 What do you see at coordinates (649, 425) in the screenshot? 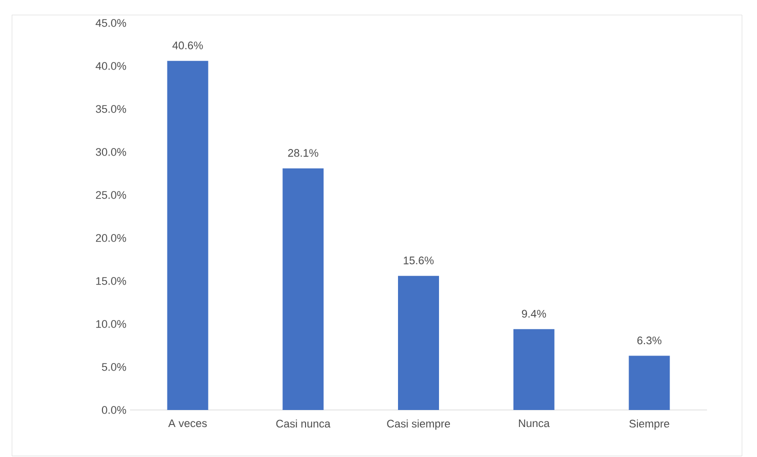
I see `x-tick-label: Siempre` at bounding box center [649, 425].